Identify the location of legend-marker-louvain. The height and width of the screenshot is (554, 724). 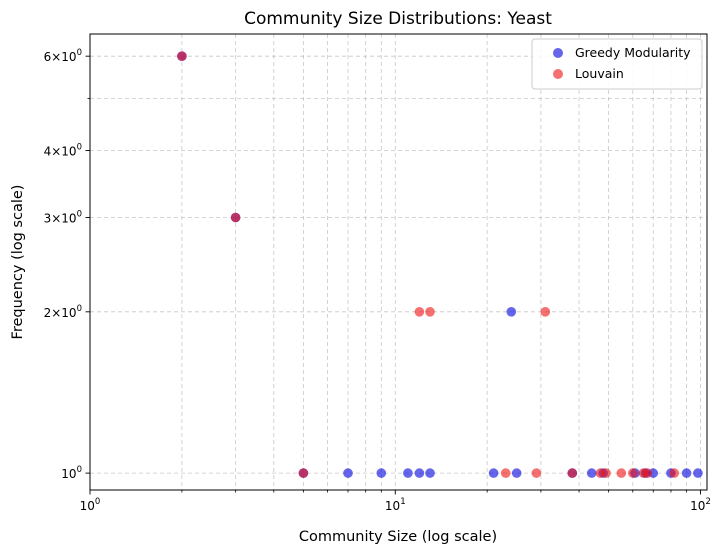
(558, 74).